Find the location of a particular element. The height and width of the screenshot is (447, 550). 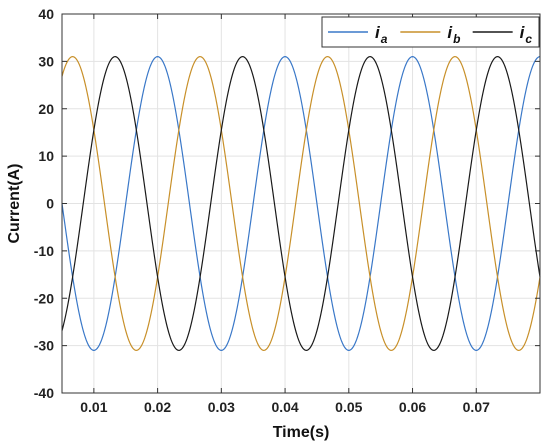

y-tick-label: 0 is located at coordinates (50, 204).